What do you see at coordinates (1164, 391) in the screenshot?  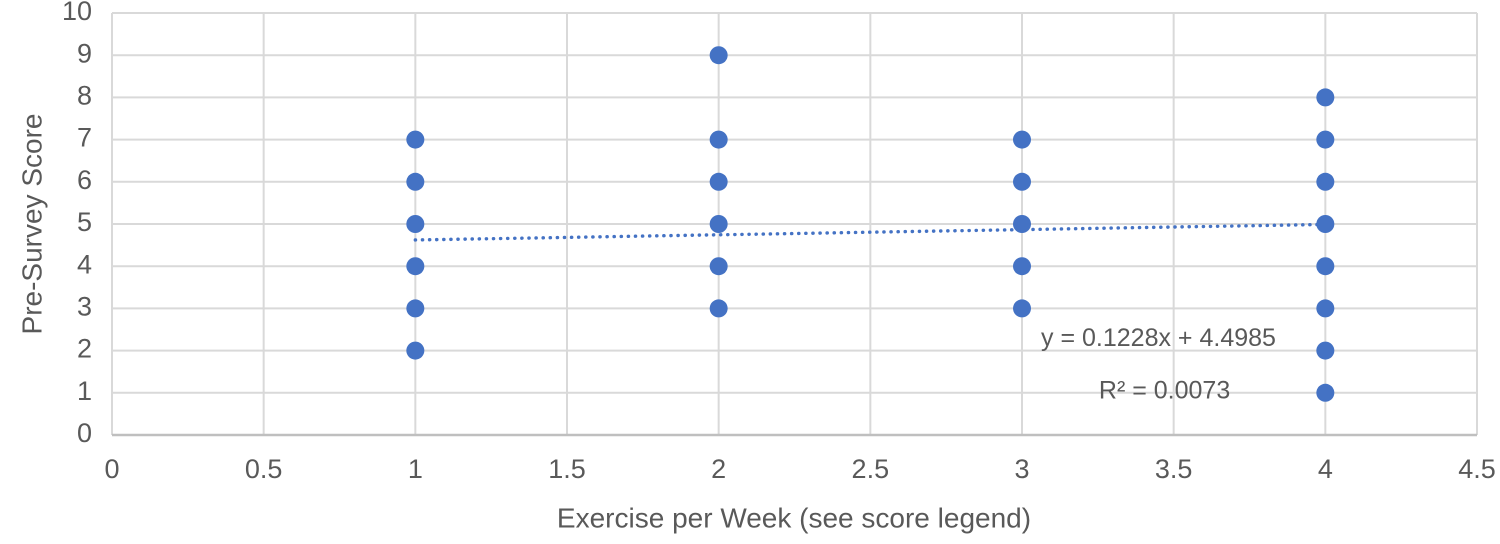 I see `trendline-r2-label: R² = 0.0073` at bounding box center [1164, 391].